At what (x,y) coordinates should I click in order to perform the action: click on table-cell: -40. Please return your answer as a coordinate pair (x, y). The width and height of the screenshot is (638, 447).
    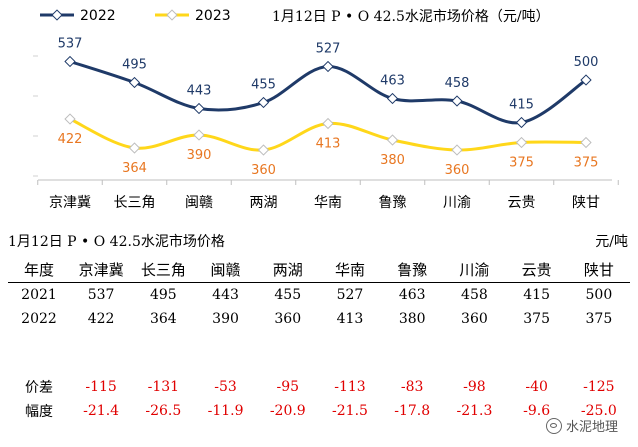
    Looking at the image, I should click on (536, 387).